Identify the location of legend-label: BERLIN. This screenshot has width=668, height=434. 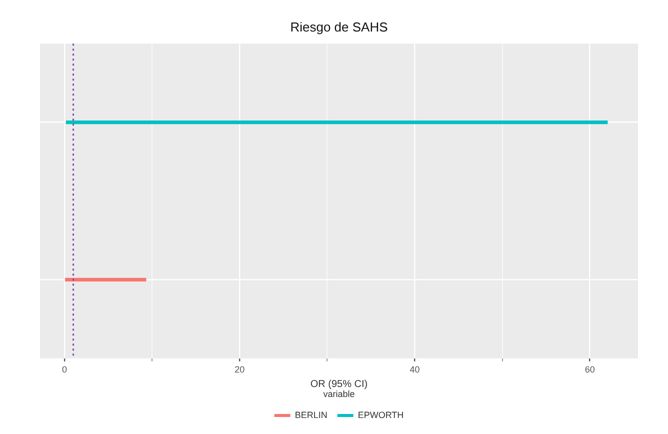
(311, 415).